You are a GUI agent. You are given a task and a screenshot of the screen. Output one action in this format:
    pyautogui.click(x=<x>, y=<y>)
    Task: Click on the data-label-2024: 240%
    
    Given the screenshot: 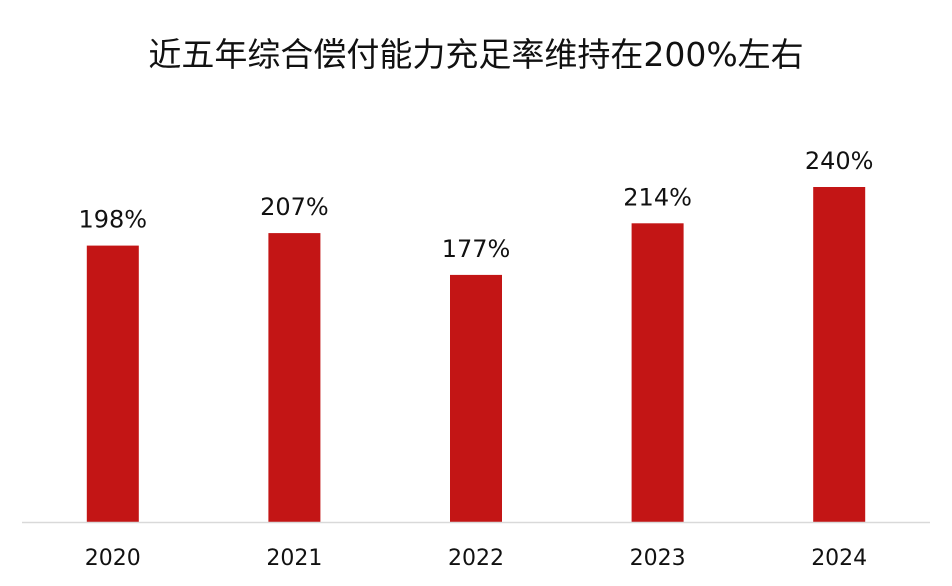 What is the action you would take?
    pyautogui.click(x=839, y=161)
    